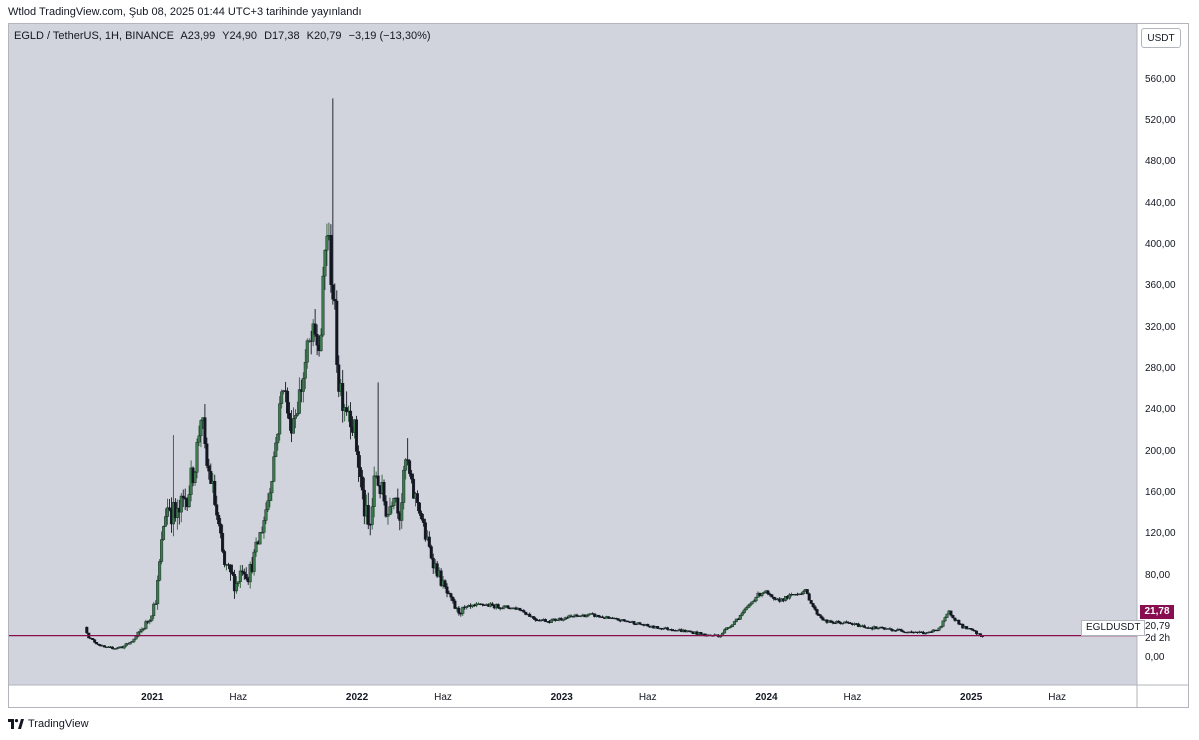  What do you see at coordinates (1161, 38) in the screenshot?
I see `currency-button: USDT` at bounding box center [1161, 38].